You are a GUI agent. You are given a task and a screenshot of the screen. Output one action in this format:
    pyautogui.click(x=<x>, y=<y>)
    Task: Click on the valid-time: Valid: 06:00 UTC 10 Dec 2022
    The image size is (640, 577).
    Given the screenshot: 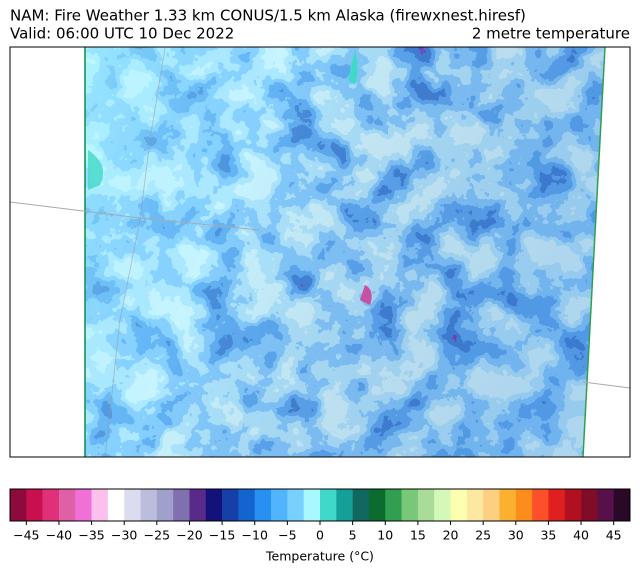 What is the action you would take?
    pyautogui.click(x=122, y=34)
    